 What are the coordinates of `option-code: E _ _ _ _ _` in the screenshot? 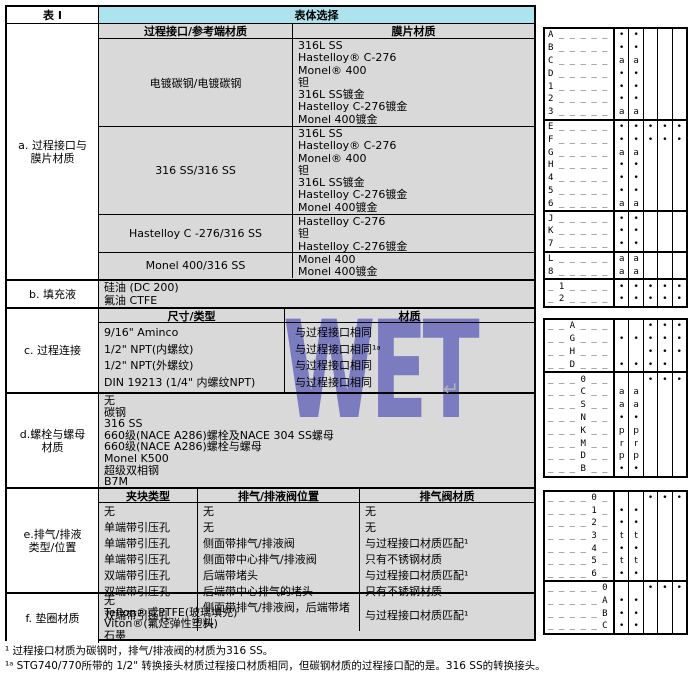 It's located at (578, 126).